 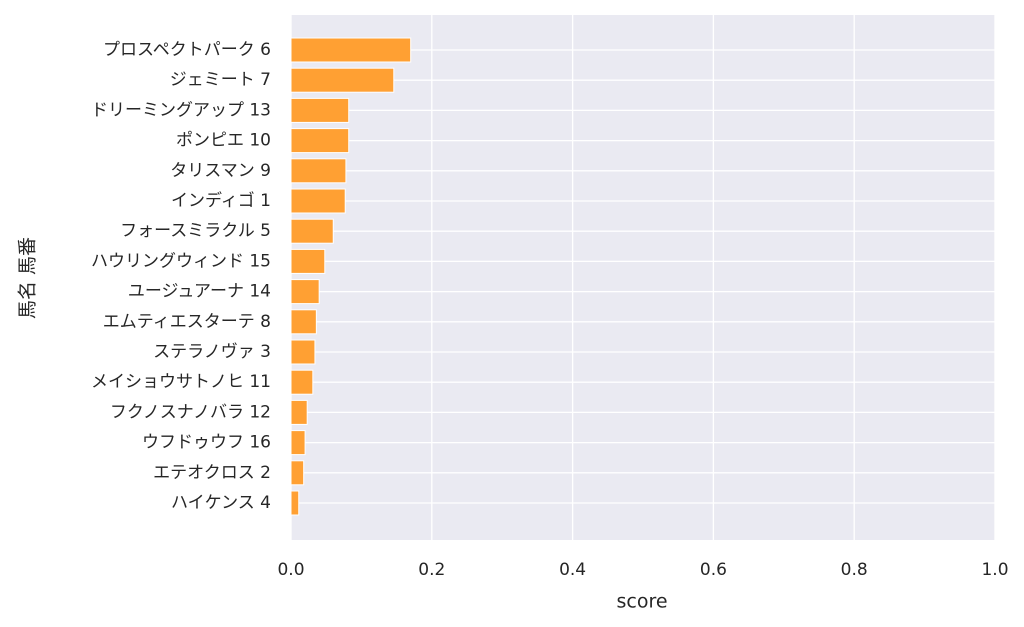 I want to click on y-tick-label: ポンピエ 10, so click(x=223, y=141).